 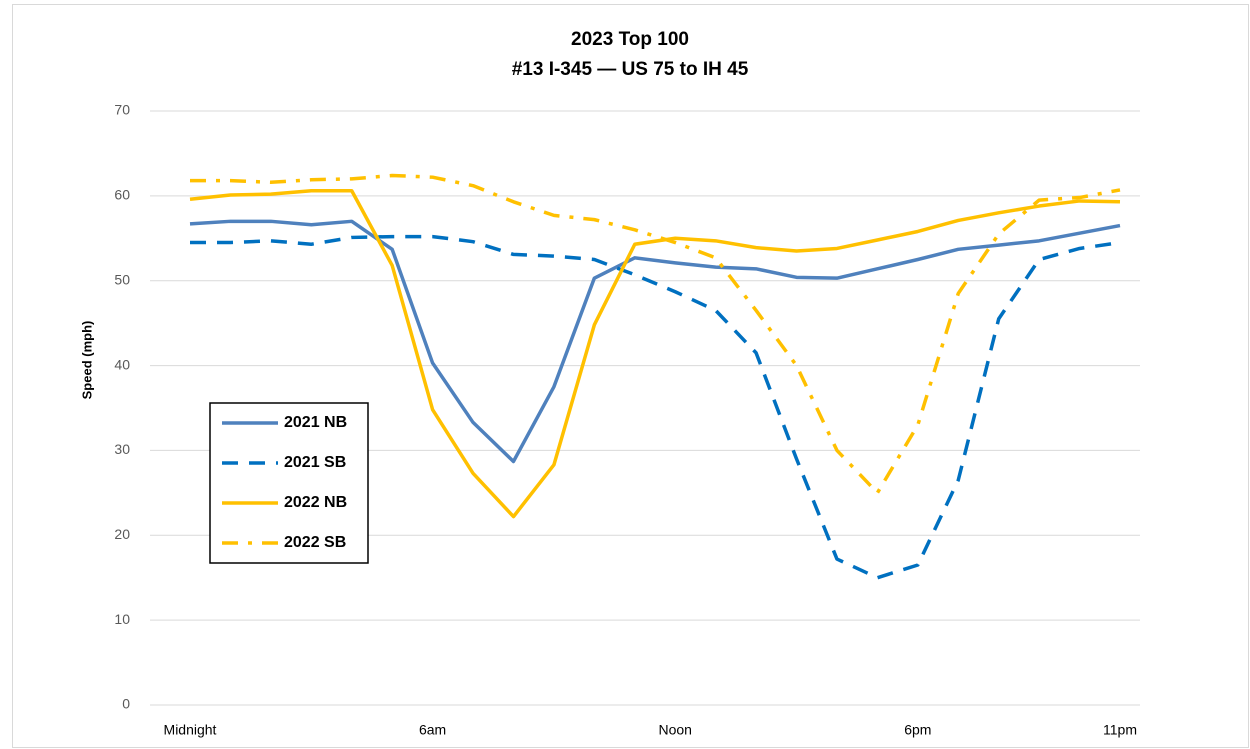 I want to click on y-tick-label: 10, so click(x=122, y=619).